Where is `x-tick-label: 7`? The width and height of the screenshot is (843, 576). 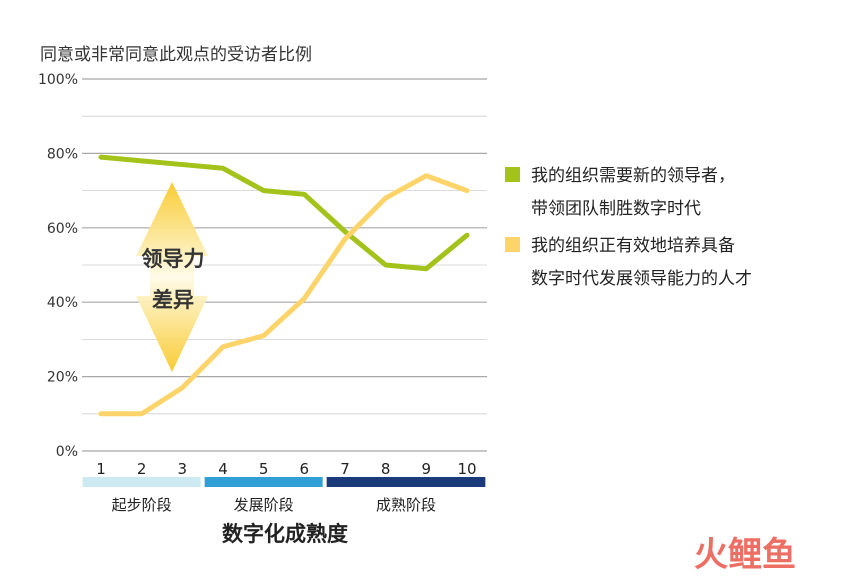 x-tick-label: 7 is located at coordinates (345, 469).